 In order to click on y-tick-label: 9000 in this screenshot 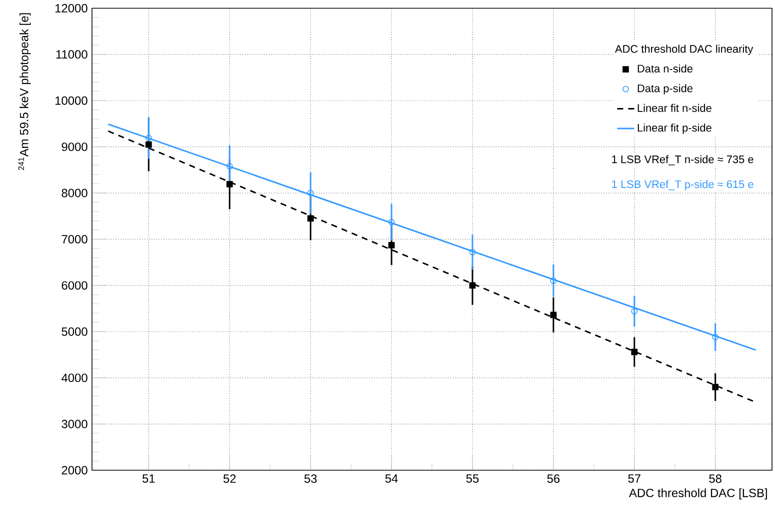, I will do `click(75, 146)`.